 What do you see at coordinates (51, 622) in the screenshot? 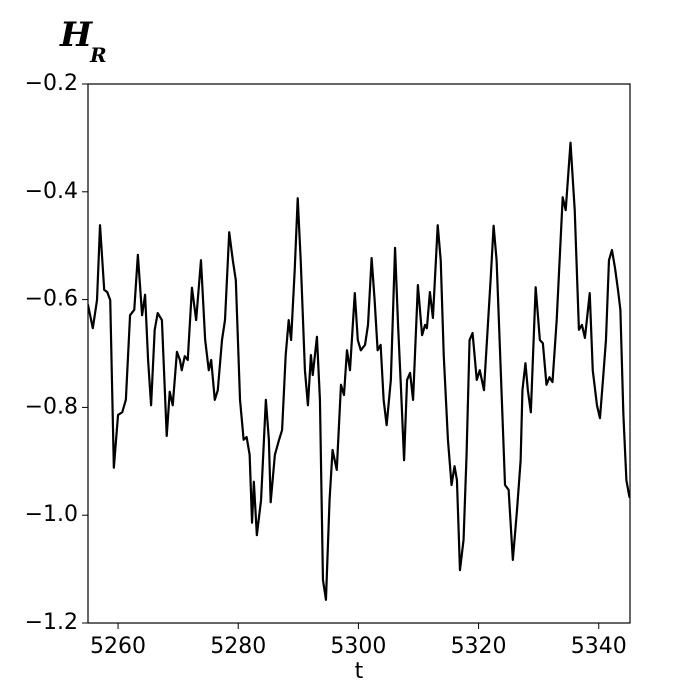
I see `y-tick-label: −1.2` at bounding box center [51, 622].